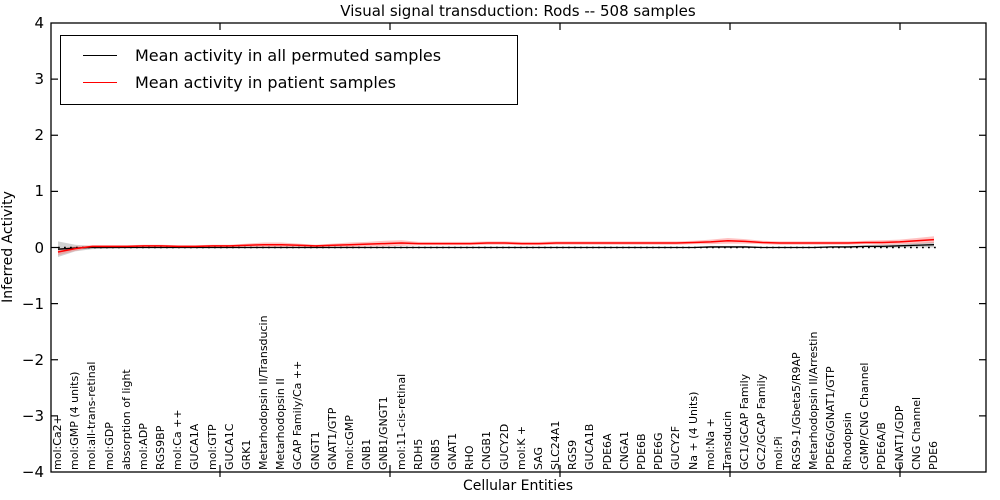 This screenshot has height=500, width=1000. Describe the element at coordinates (57, 442) in the screenshot. I see `x-category-label: mol:Ca2+` at that location.